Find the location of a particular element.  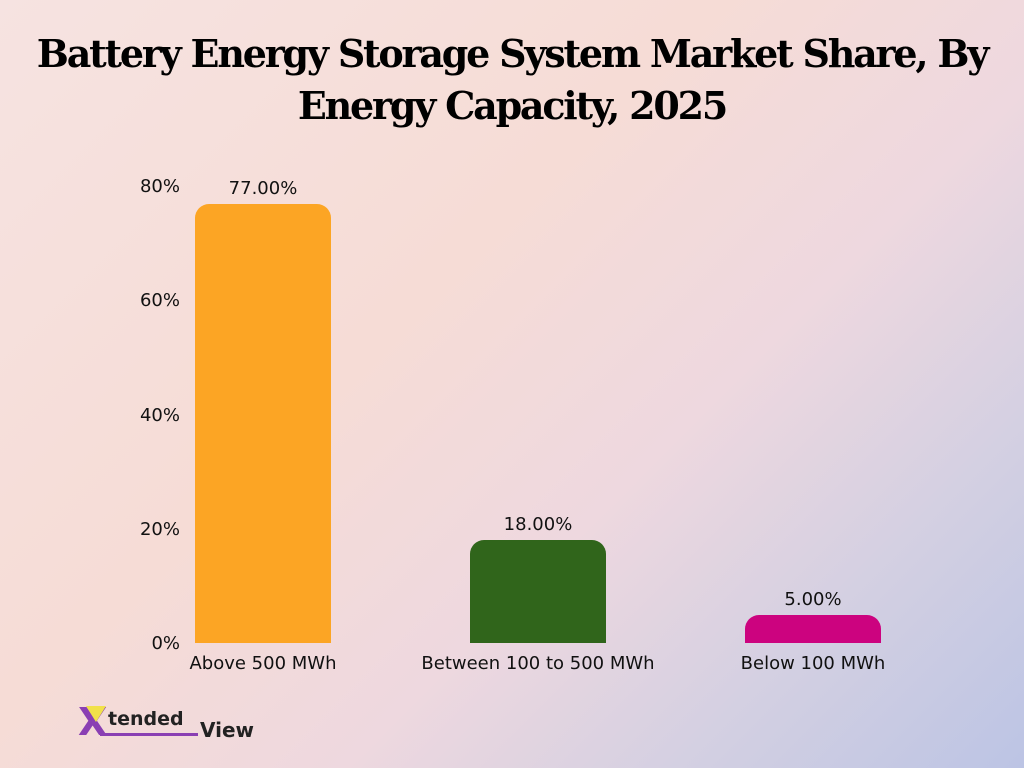

xtendedview-logo: X tended View is located at coordinates (173, 722).